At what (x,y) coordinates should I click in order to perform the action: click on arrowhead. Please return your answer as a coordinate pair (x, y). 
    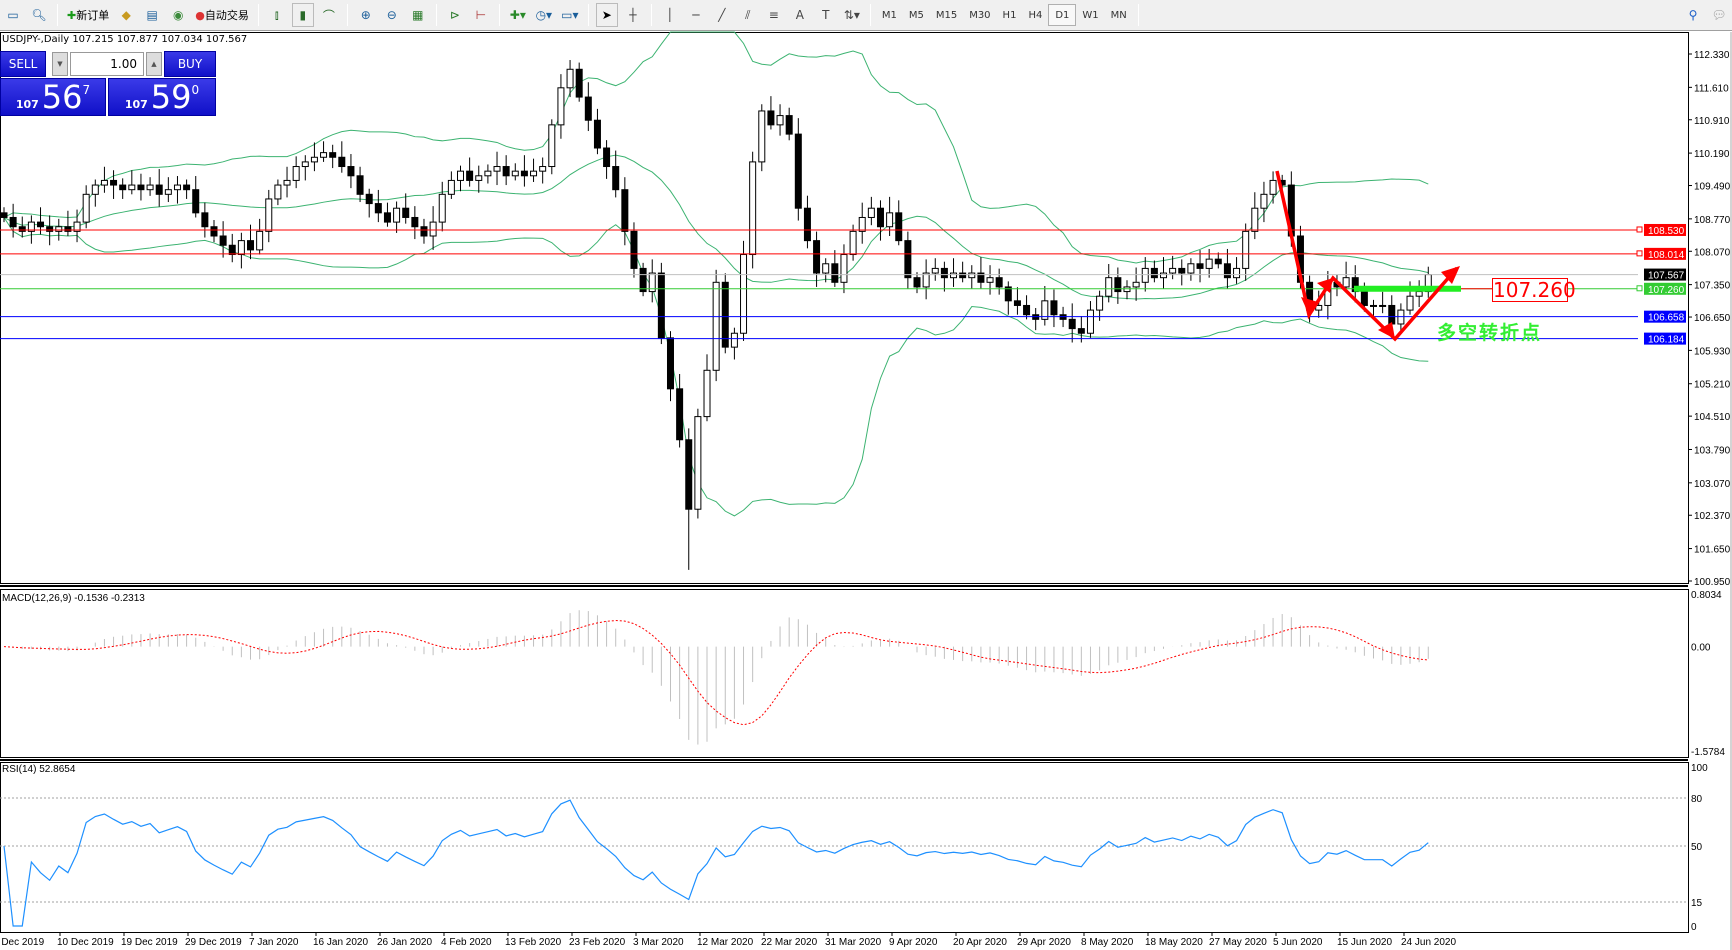
    Looking at the image, I should click on (1450, 275).